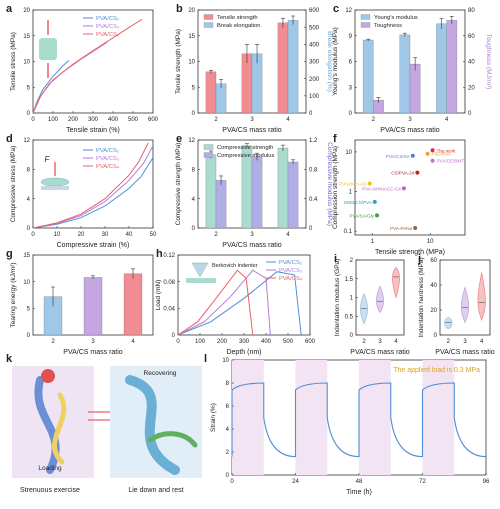  What do you see at coordinates (471, 11) in the screenshot?
I see `y-tick-label: 80` at bounding box center [471, 11].